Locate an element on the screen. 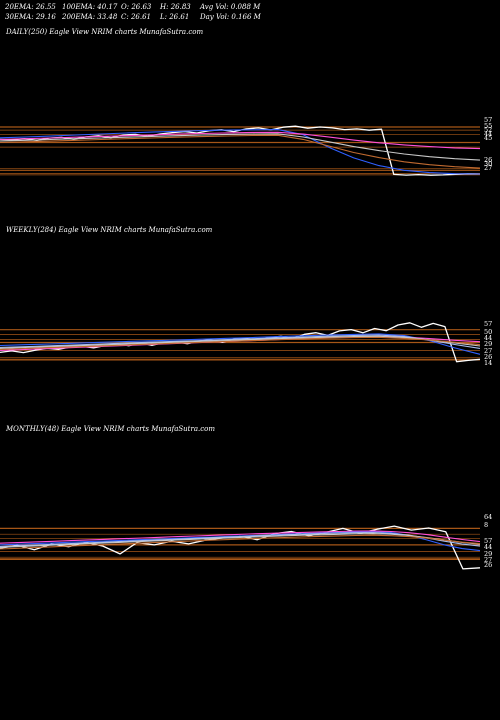  ema20-value: 20EMA: 26.55 is located at coordinates (30, 7).